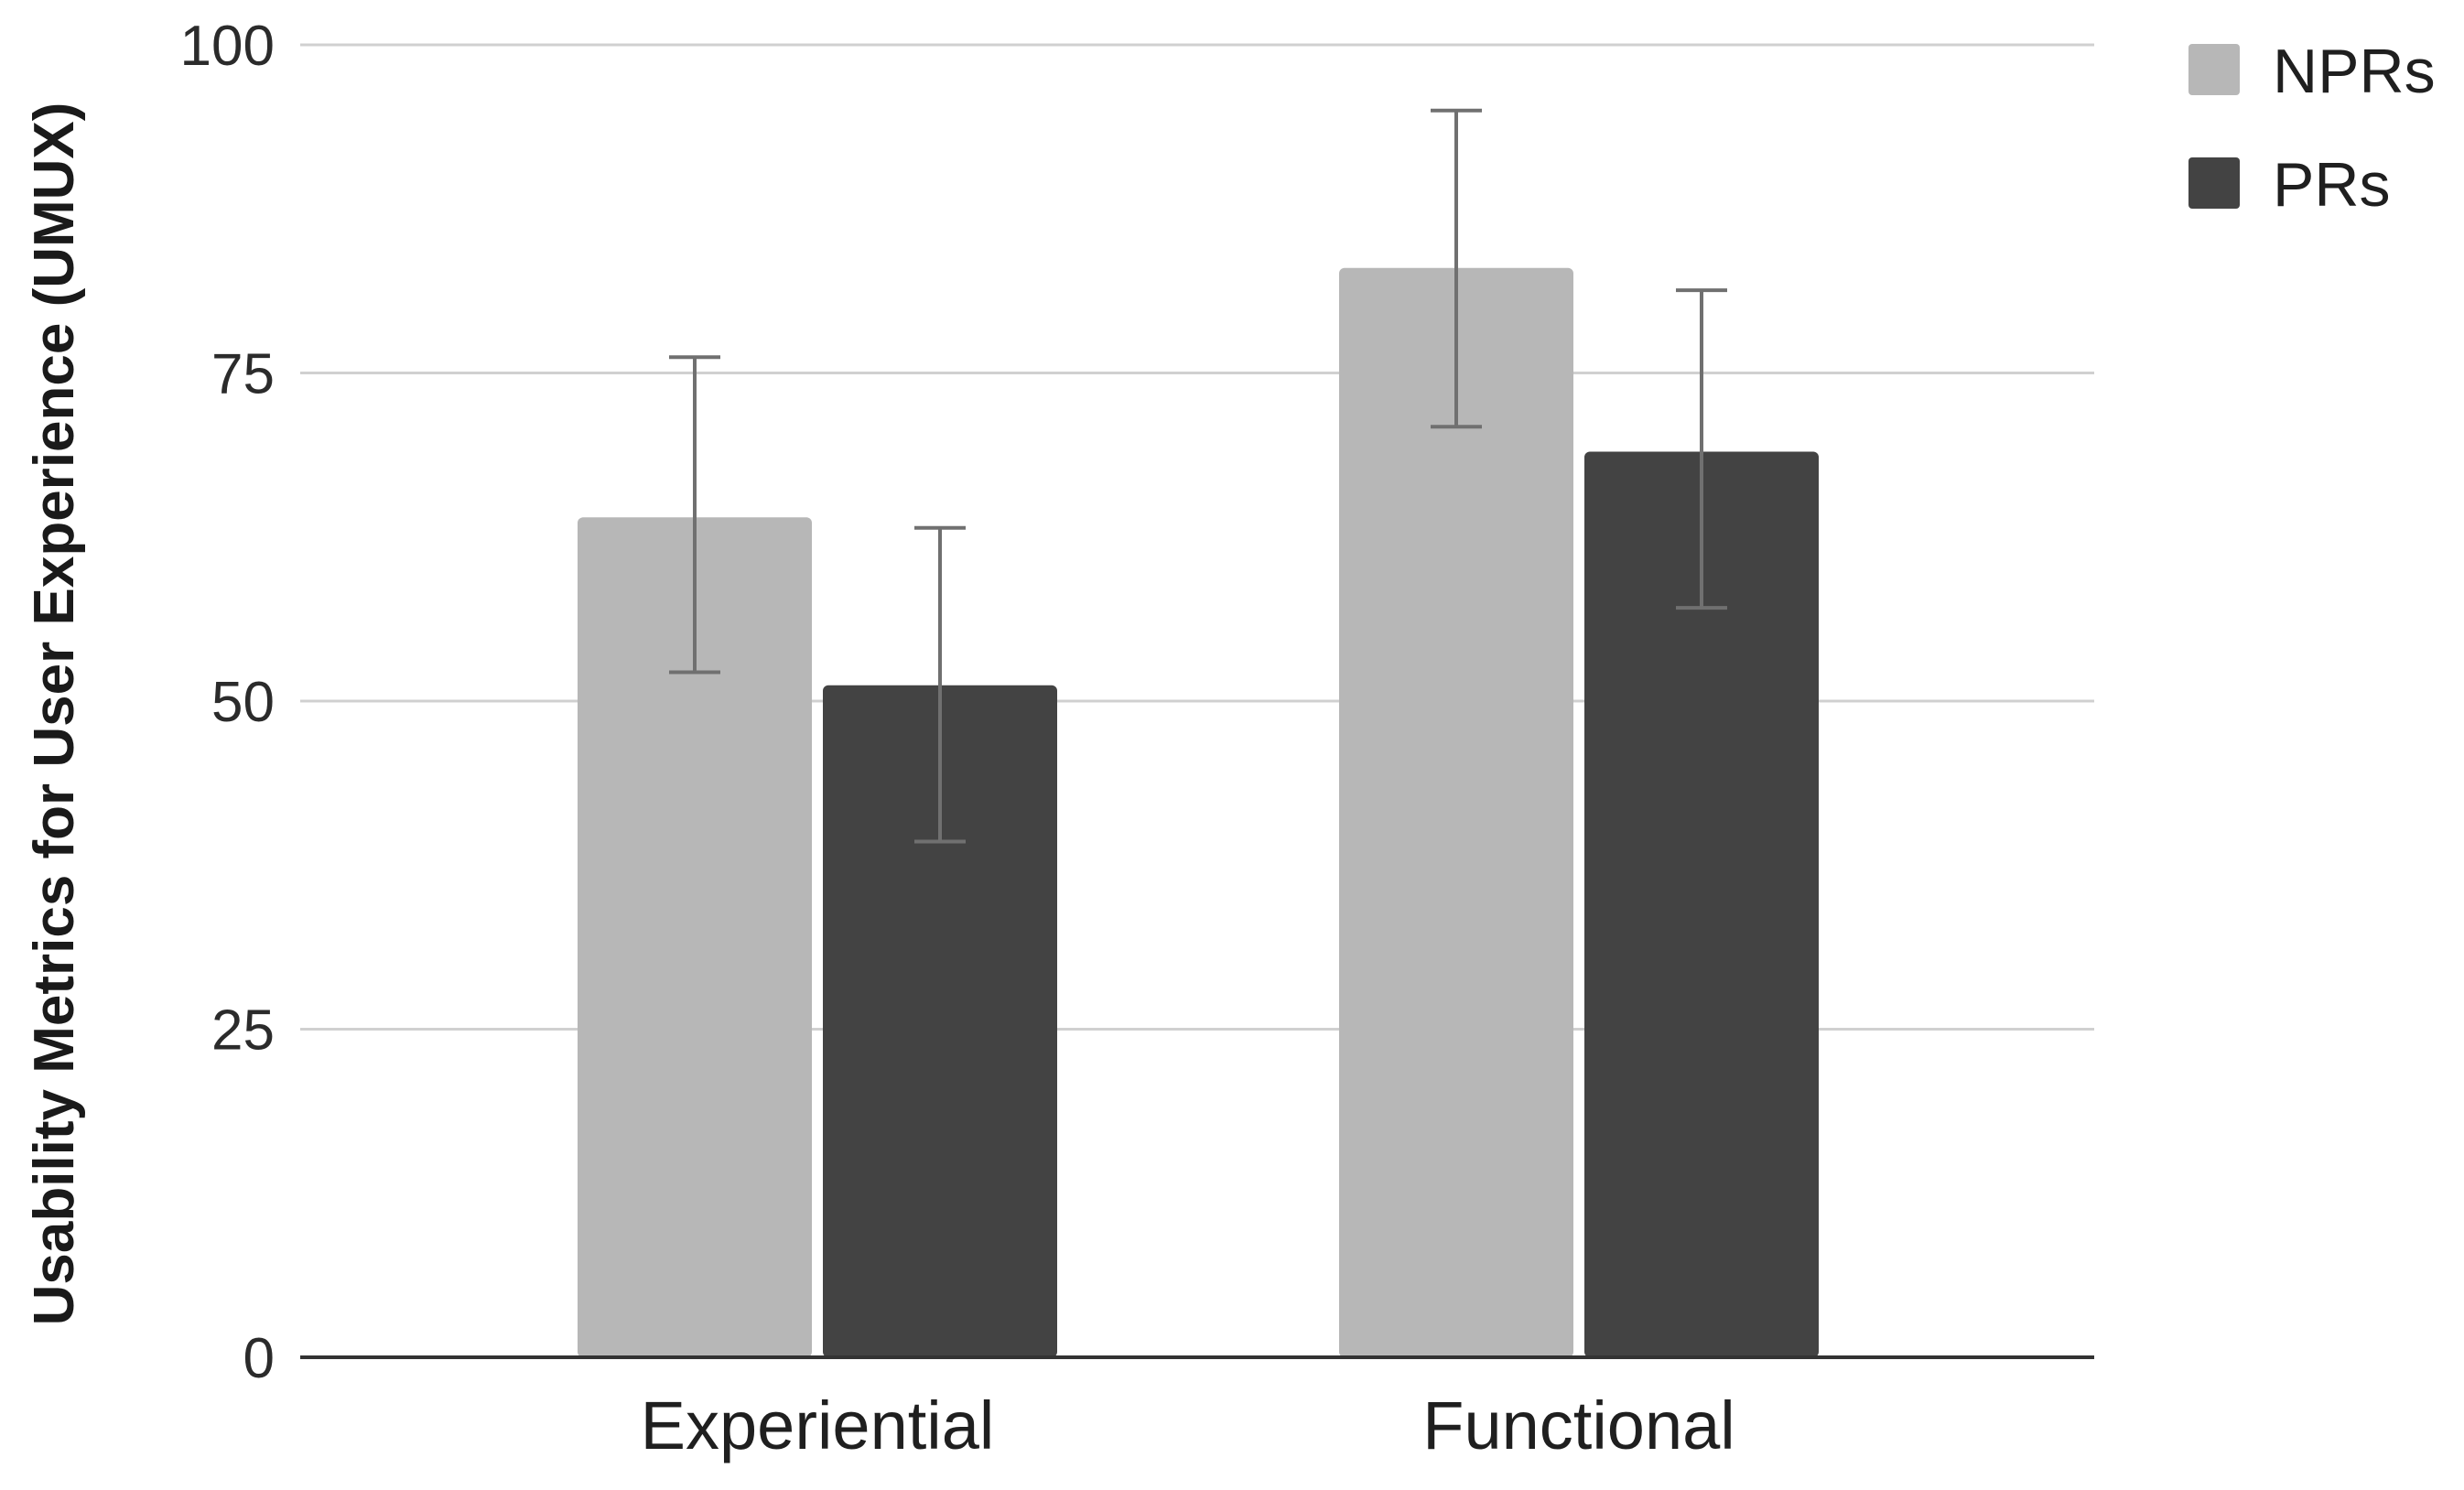 The width and height of the screenshot is (2464, 1490). What do you see at coordinates (2312, 129) in the screenshot?
I see `legend: NPRs PRs` at bounding box center [2312, 129].